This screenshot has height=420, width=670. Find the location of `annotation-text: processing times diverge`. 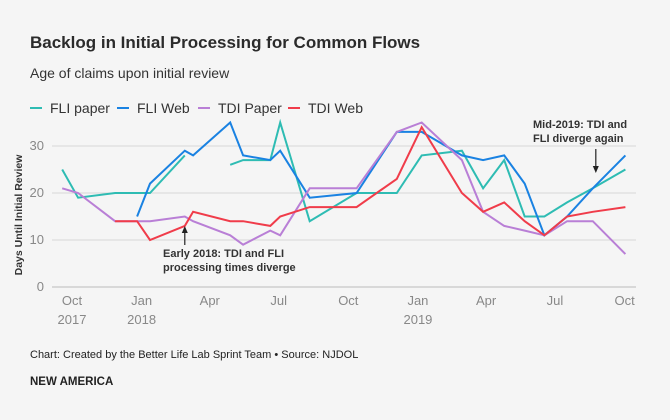

annotation-text: processing times diverge is located at coordinates (229, 268).